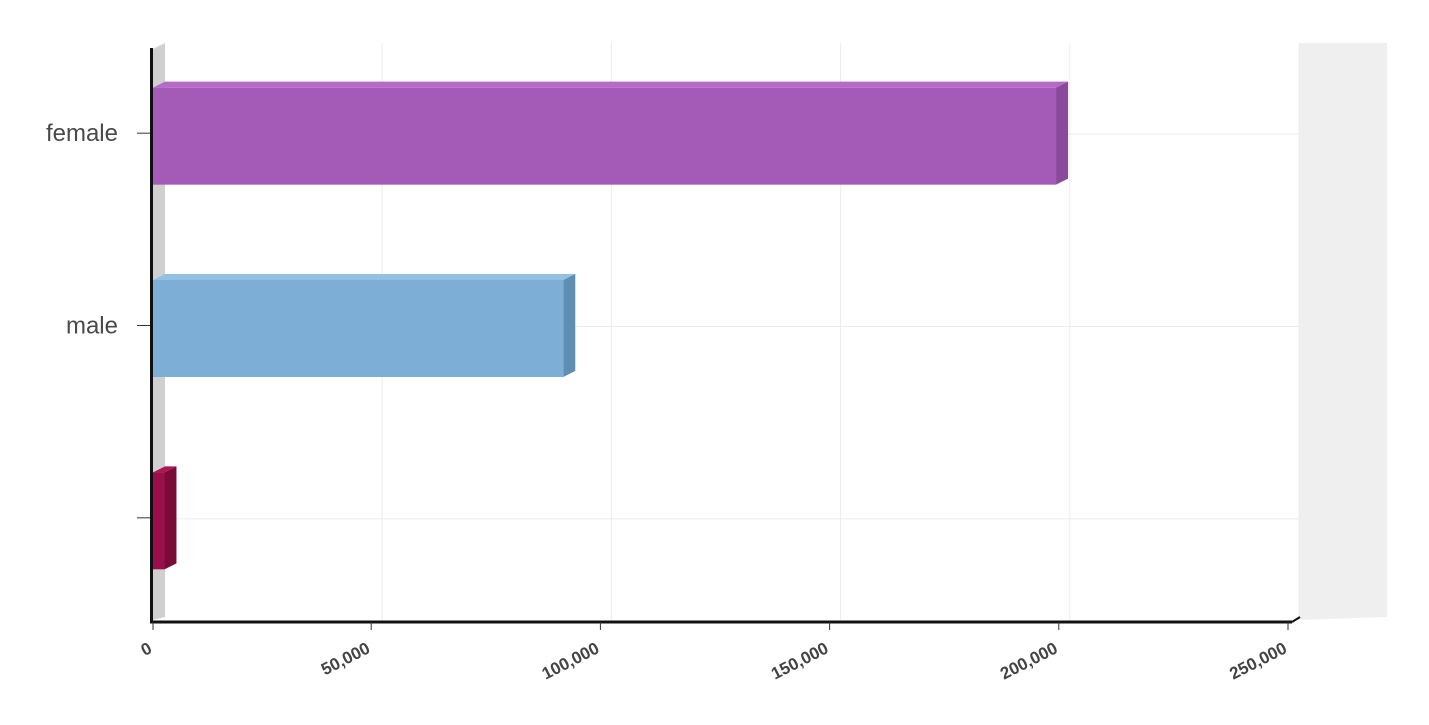 The height and width of the screenshot is (725, 1429). Describe the element at coordinates (1028, 661) in the screenshot. I see `x-tick-label: 200,000` at that location.